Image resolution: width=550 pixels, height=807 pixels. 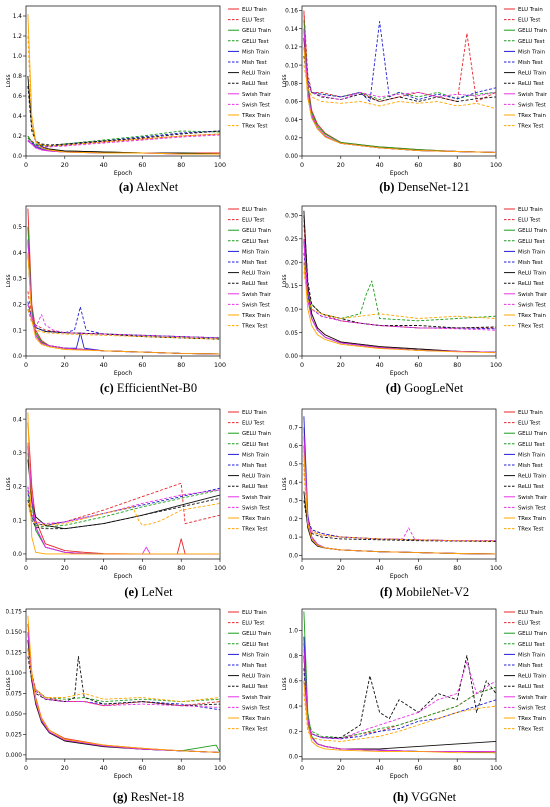 I want to click on legend-entry: Mish Test, so click(x=254, y=466).